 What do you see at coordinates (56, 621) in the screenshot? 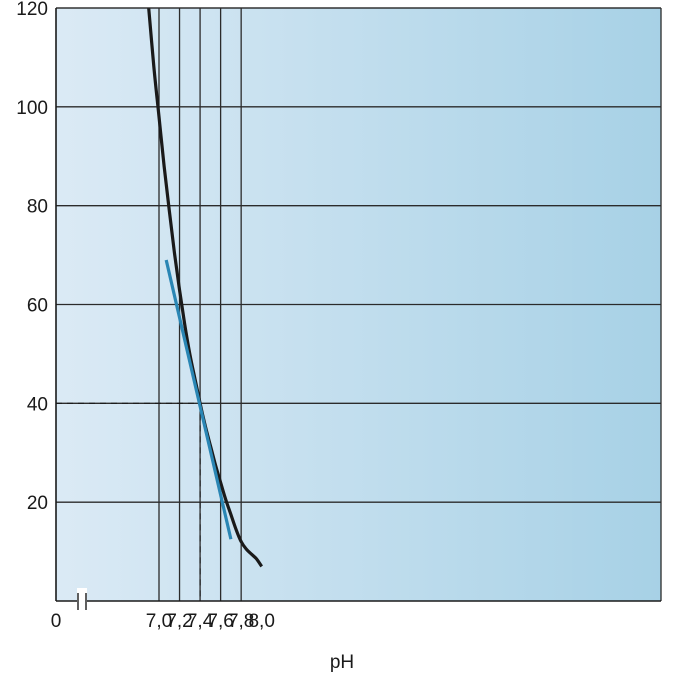
I see `x-origin-label: 0` at bounding box center [56, 621].